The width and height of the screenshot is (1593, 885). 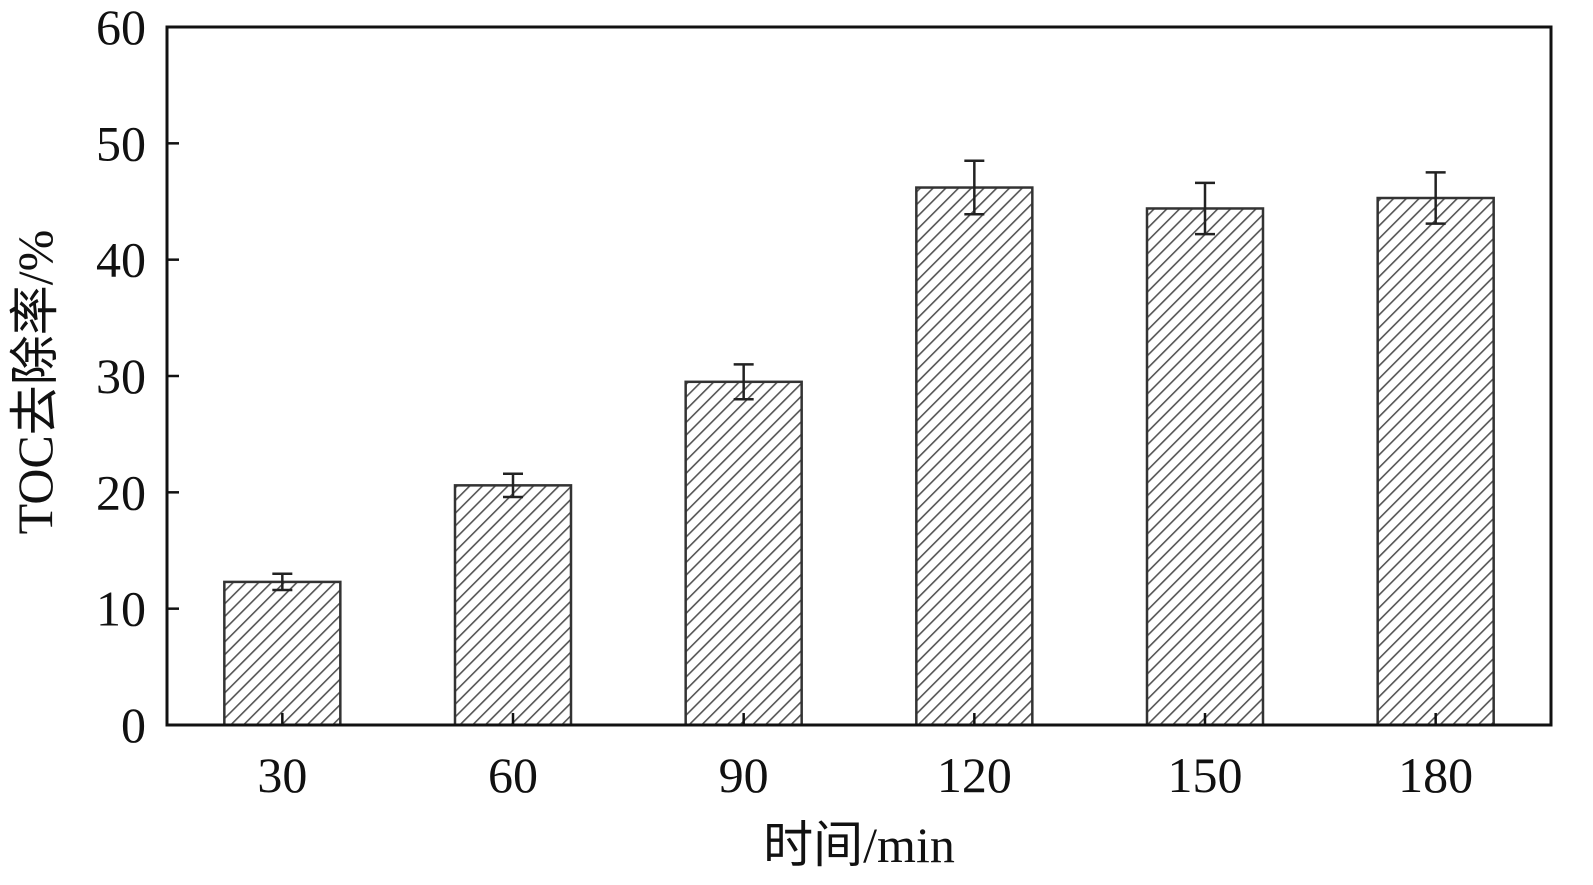 What do you see at coordinates (121, 609) in the screenshot?
I see `y-tick-label: 10` at bounding box center [121, 609].